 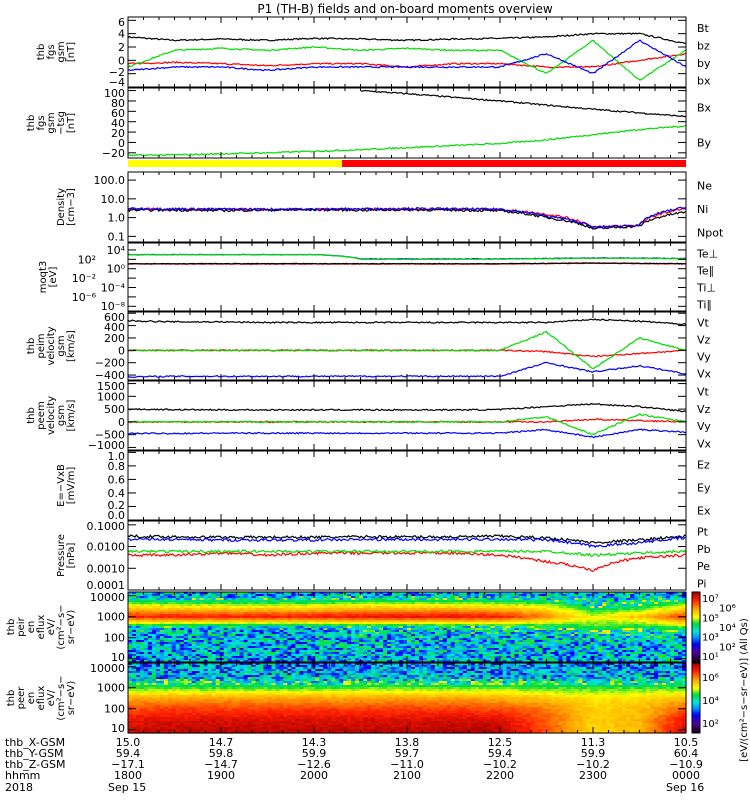 I want to click on series-line-Vx, so click(x=406, y=433).